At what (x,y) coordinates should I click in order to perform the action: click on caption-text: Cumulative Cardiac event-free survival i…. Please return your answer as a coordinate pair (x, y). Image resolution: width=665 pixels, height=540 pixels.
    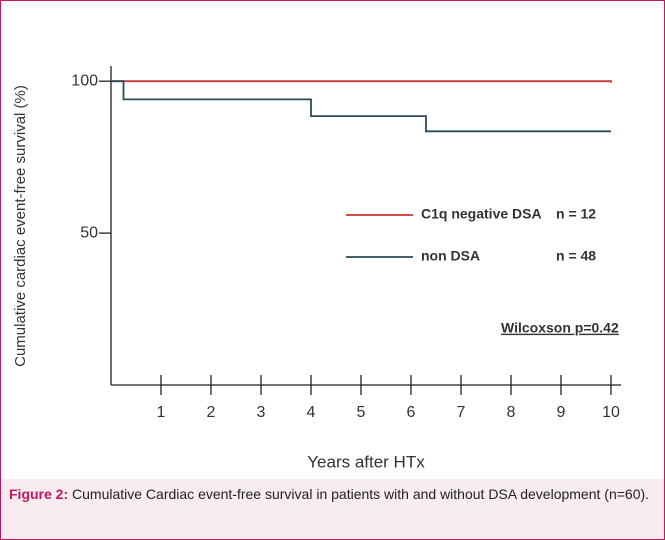
    Looking at the image, I should click on (361, 494).